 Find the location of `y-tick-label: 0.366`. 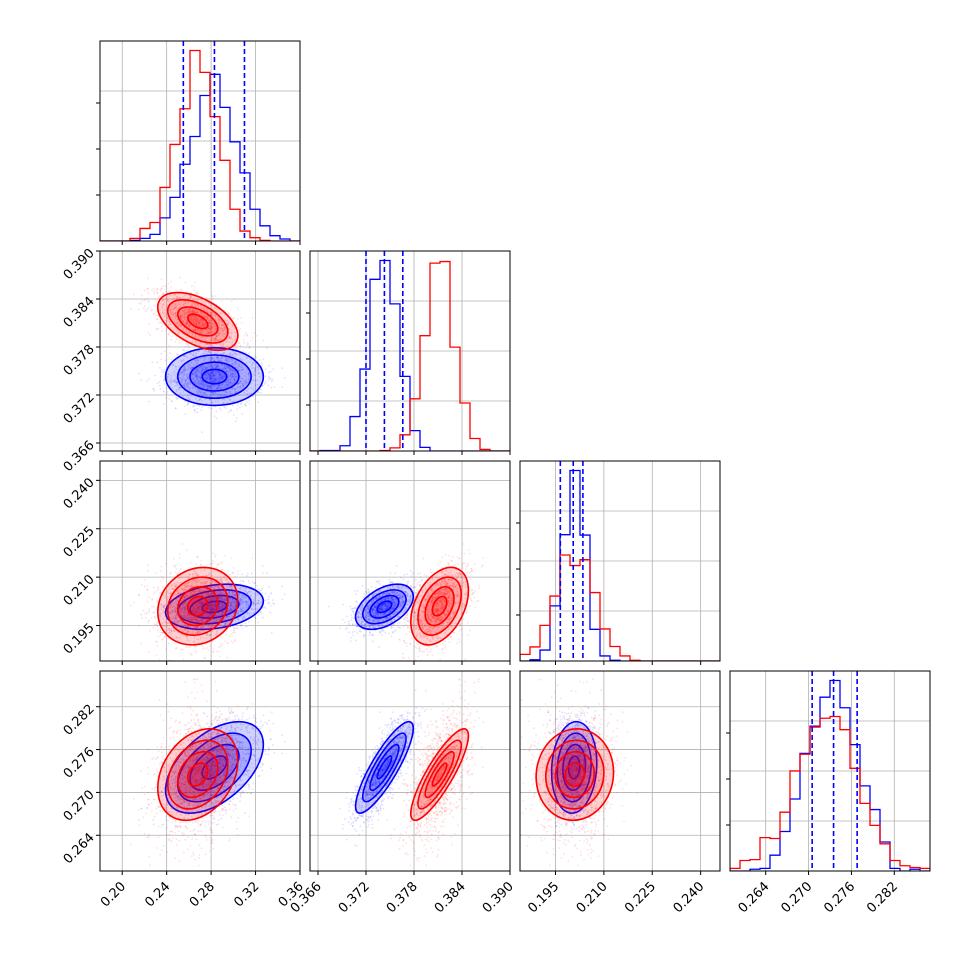

y-tick-label: 0.366 is located at coordinates (79, 456).